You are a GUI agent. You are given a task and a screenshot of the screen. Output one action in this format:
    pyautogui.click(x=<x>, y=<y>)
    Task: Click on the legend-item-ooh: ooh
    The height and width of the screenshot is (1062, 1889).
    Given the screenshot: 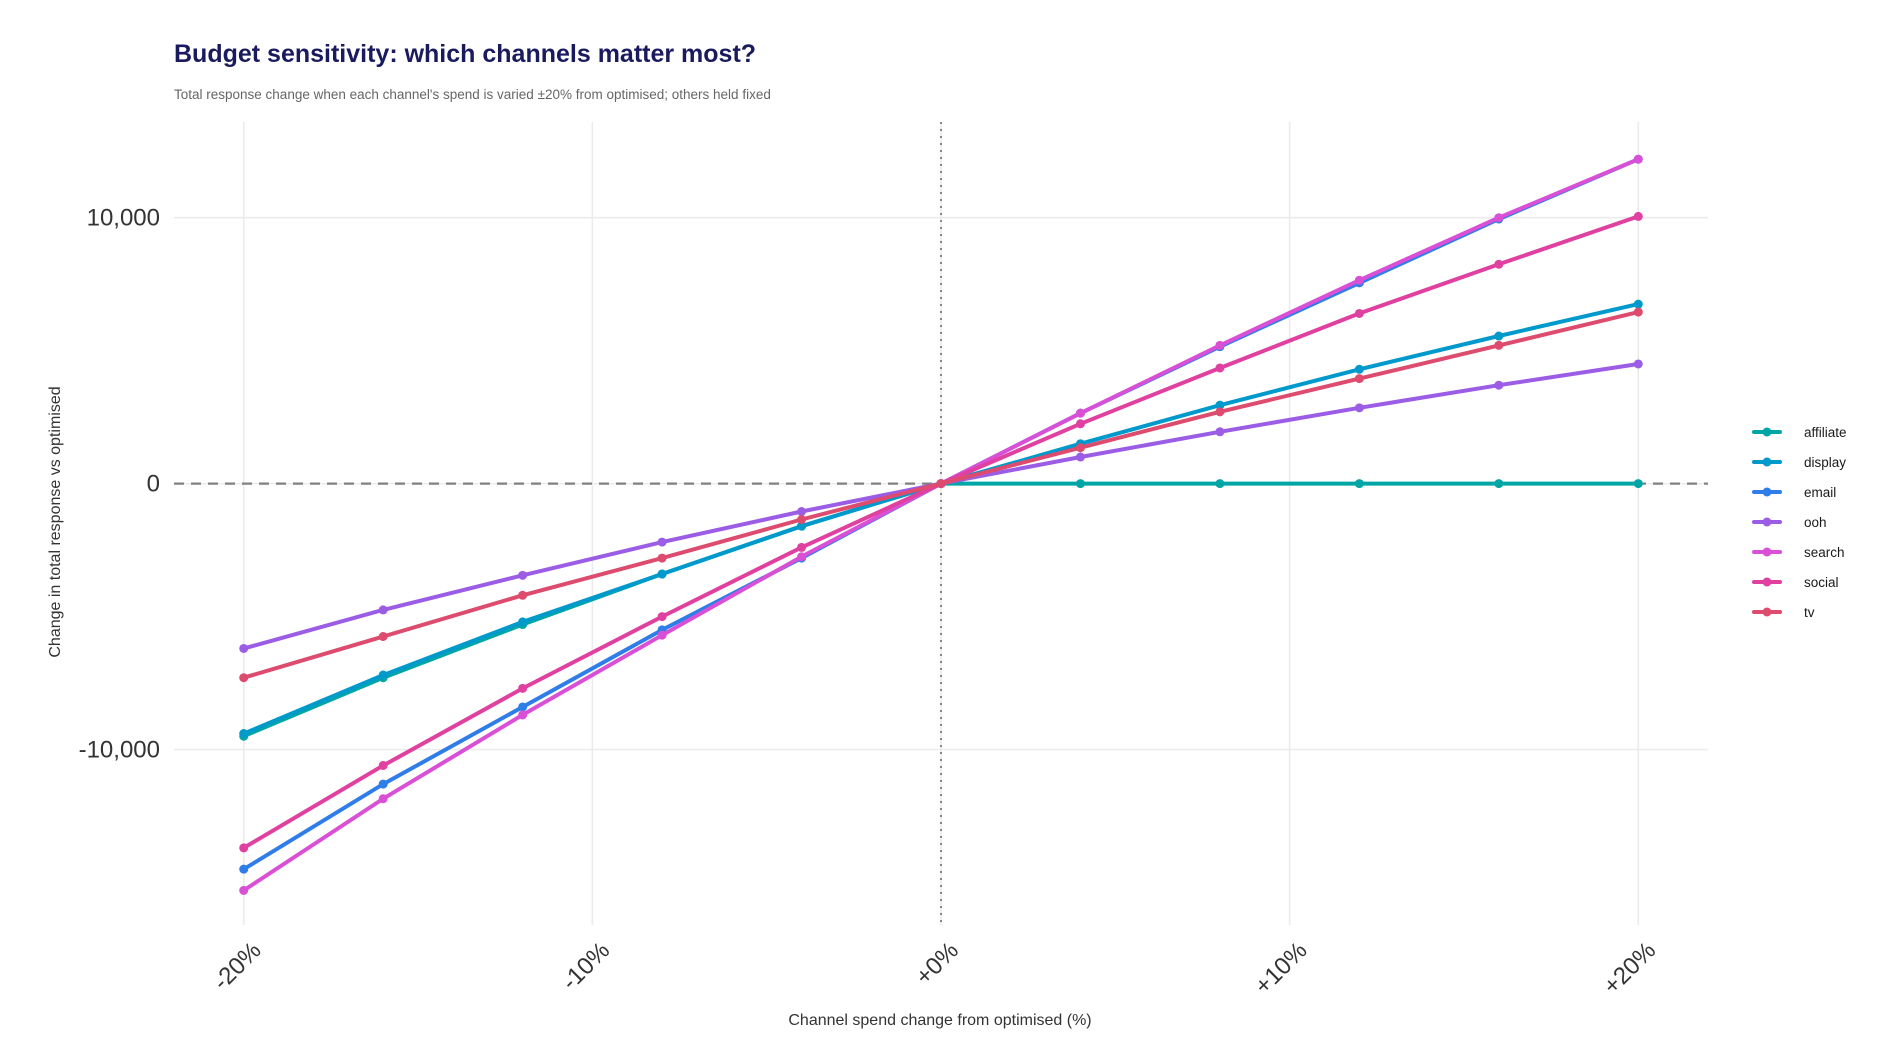 What is the action you would take?
    pyautogui.click(x=1789, y=522)
    